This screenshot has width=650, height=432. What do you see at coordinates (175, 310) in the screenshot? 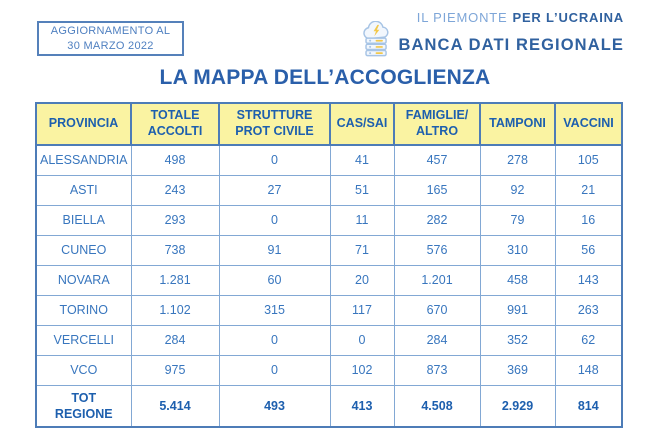
I see `value-cell: 1.102` at bounding box center [175, 310].